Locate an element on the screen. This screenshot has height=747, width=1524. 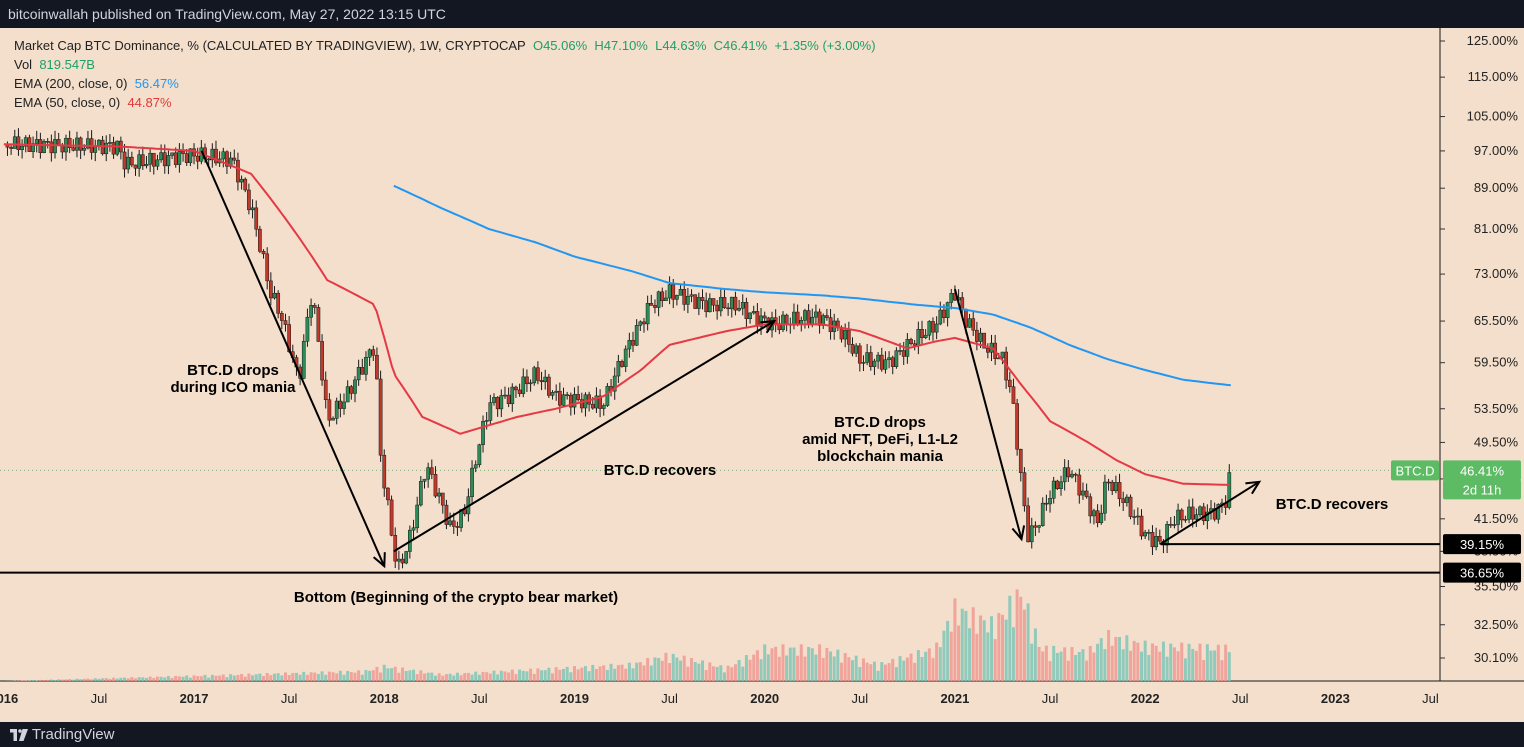
arrow-recover-1-head is located at coordinates (768, 326).